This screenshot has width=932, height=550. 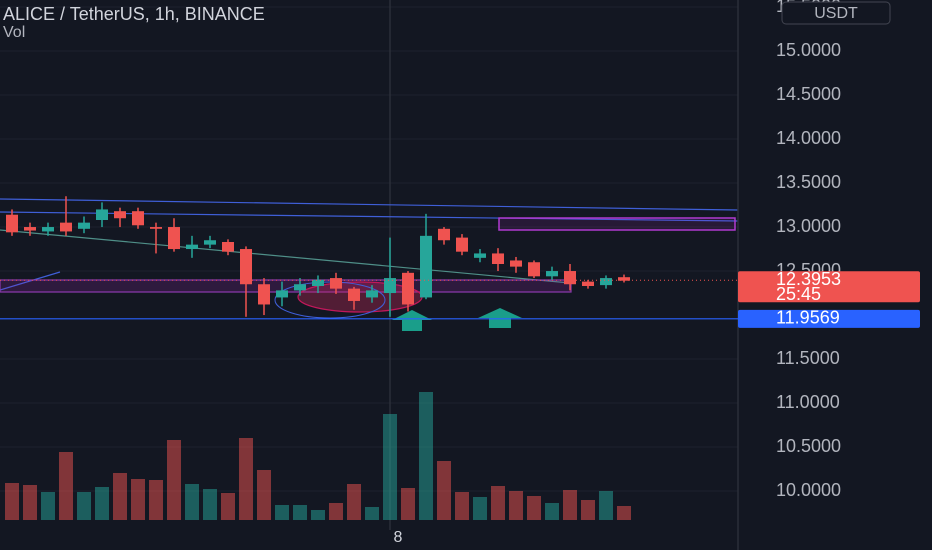 What do you see at coordinates (808, 226) in the screenshot?
I see `y-tick-label: 13.0000` at bounding box center [808, 226].